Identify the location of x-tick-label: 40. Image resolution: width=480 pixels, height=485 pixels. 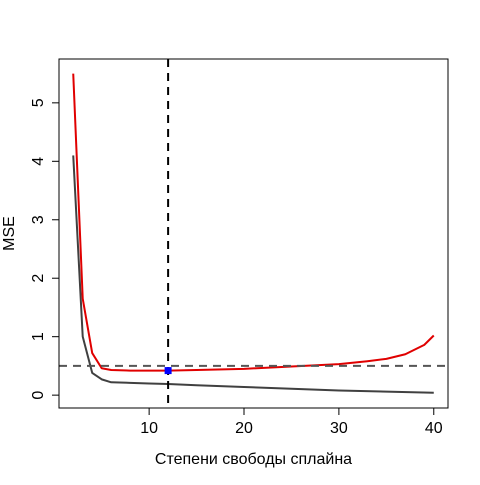
(434, 428).